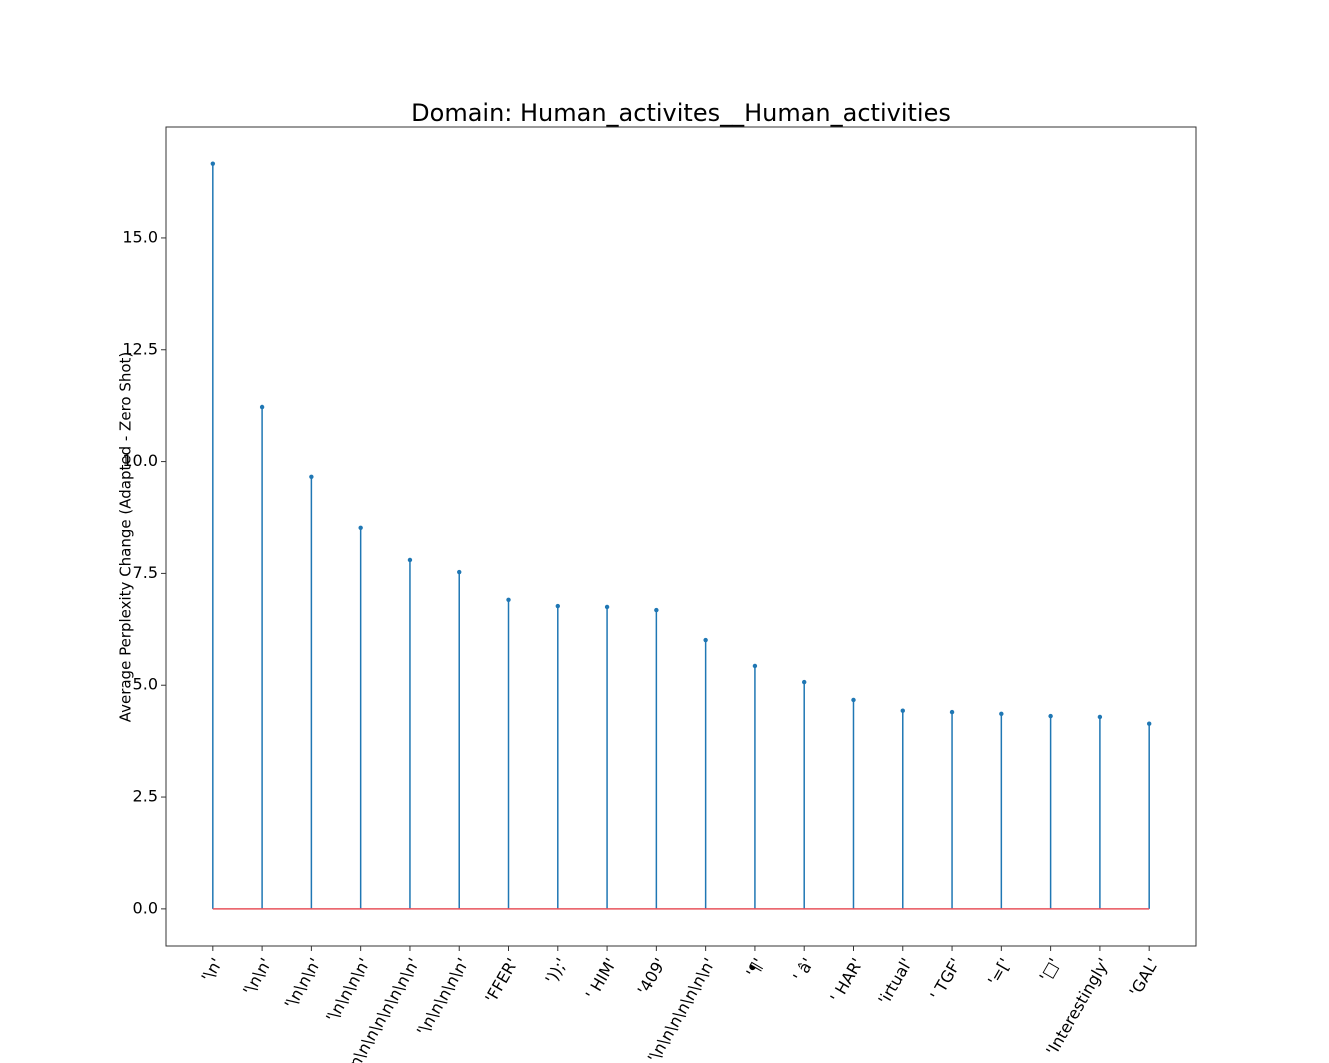 The image size is (1329, 1063). I want to click on y-tick-label: 15.0, so click(140, 236).